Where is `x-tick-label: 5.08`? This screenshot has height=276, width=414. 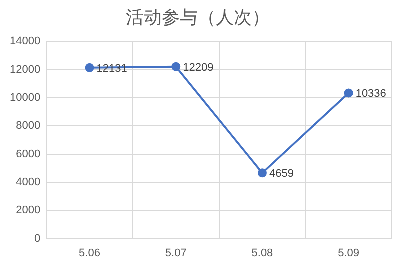
x-tick-label: 5.08 is located at coordinates (263, 253).